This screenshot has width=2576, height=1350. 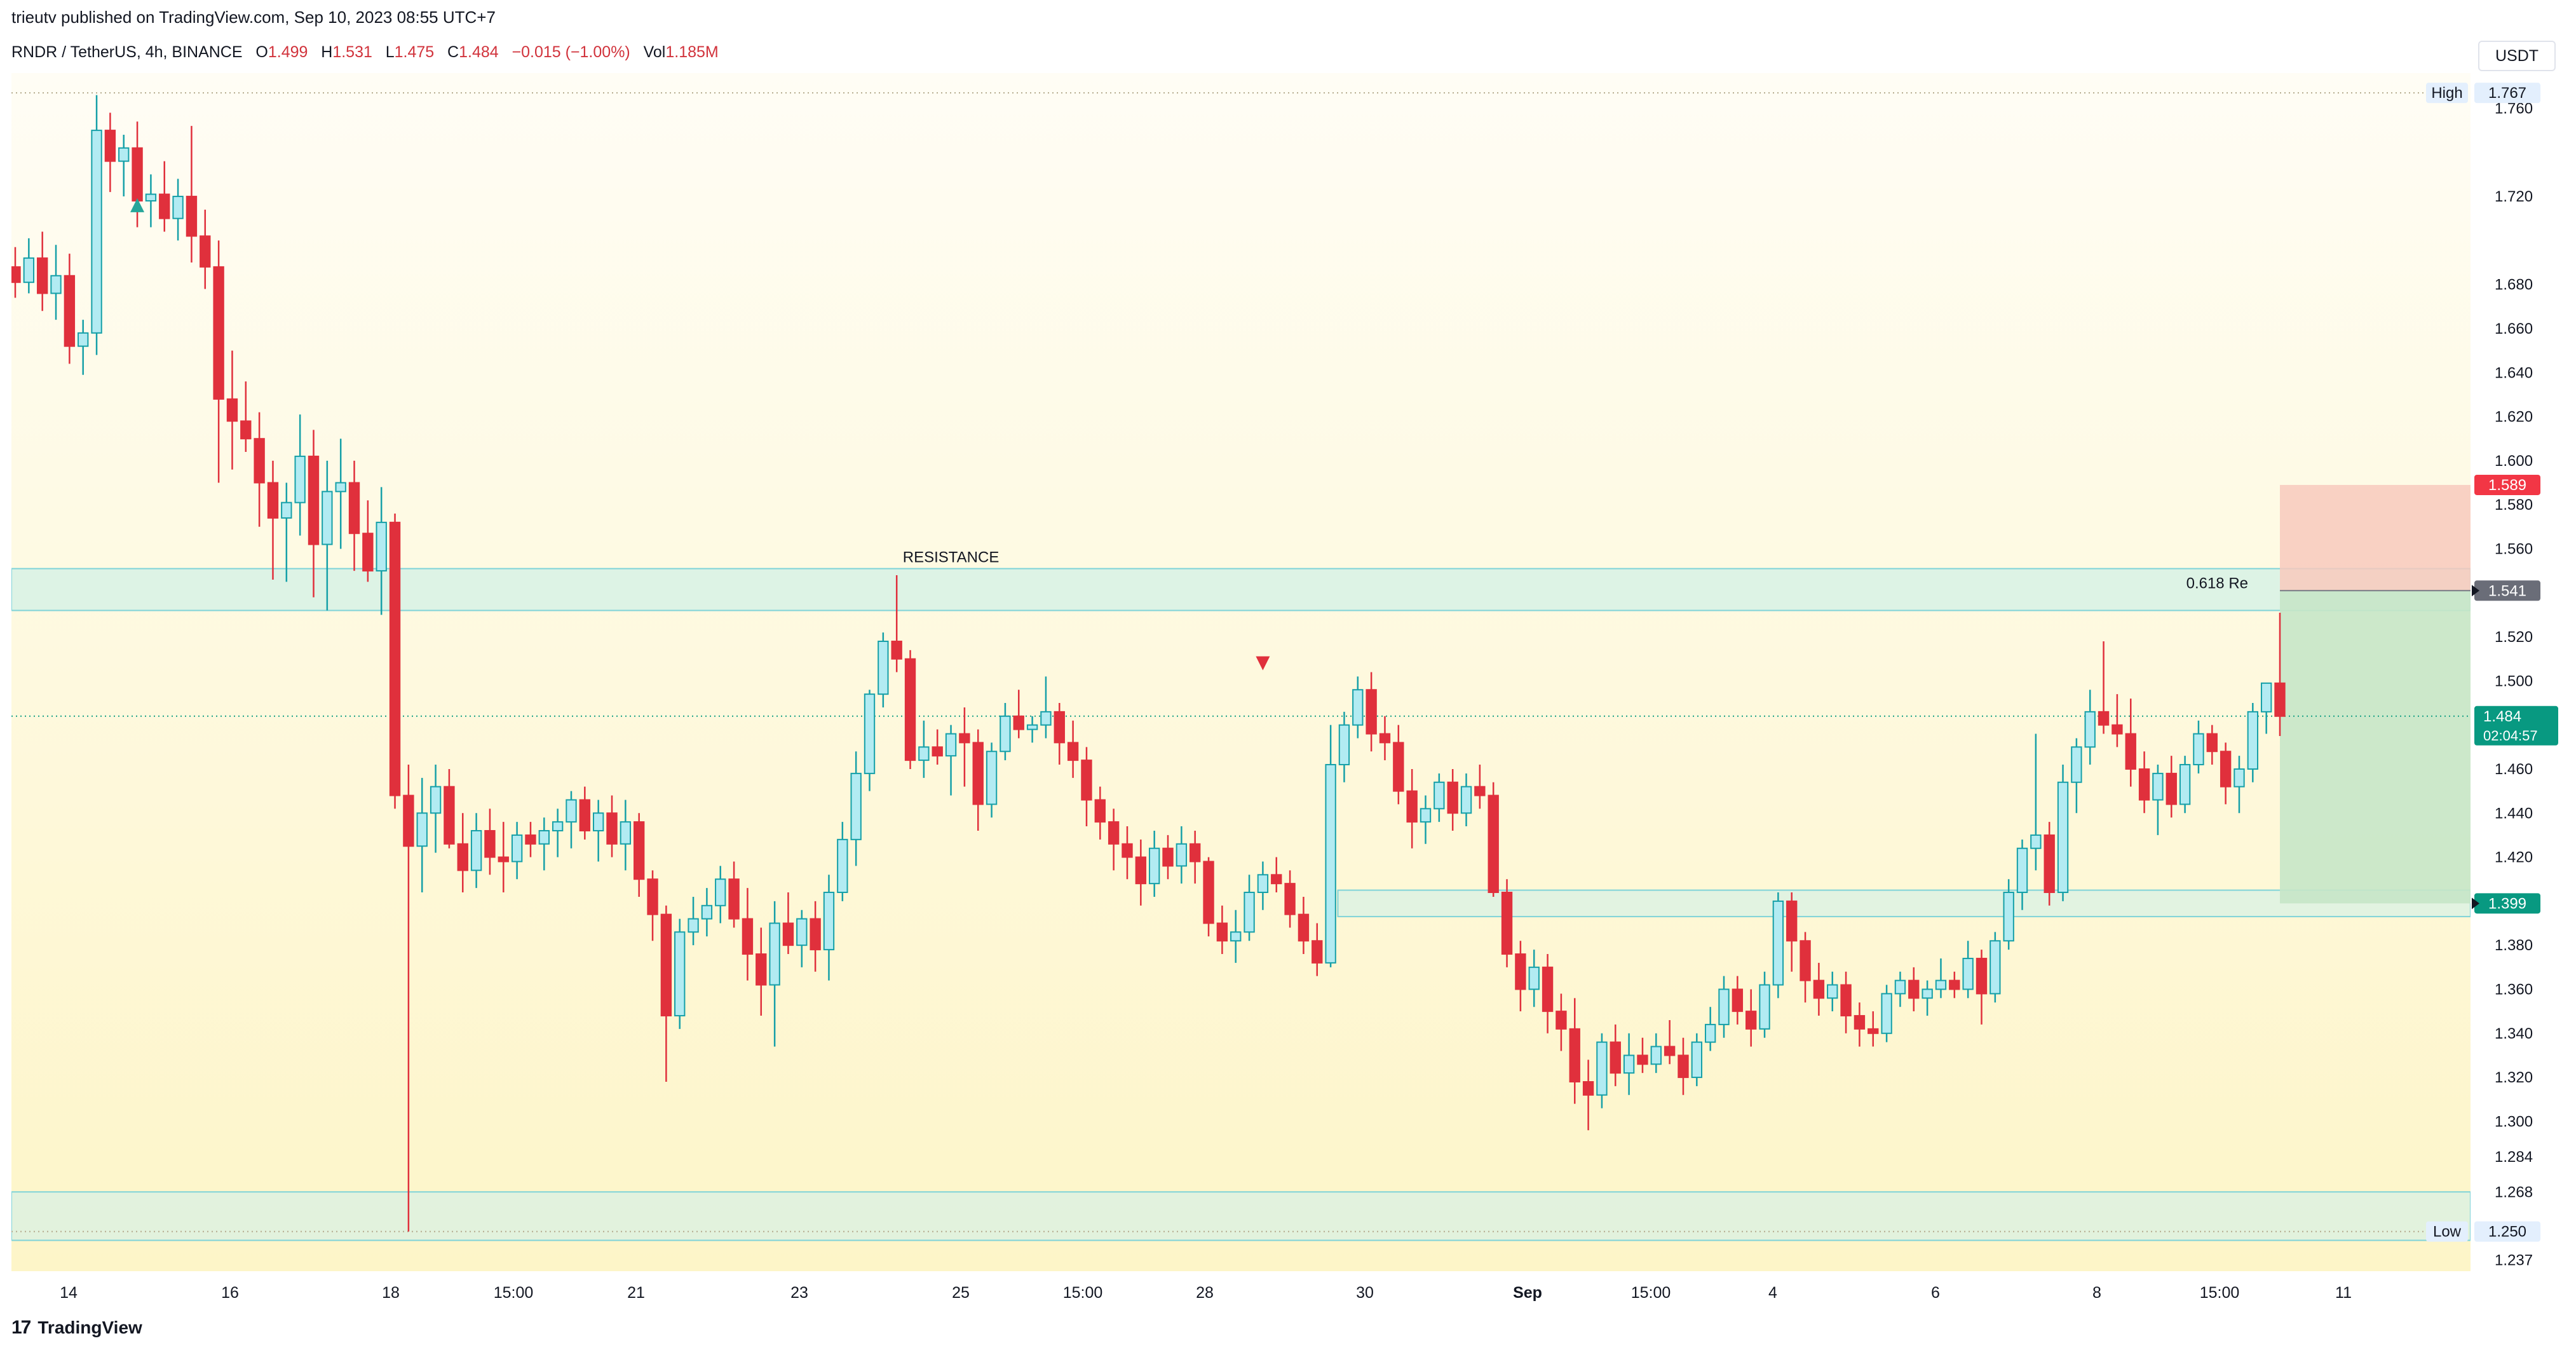 I want to click on entry-price-tag-label: 1.541, so click(x=2507, y=590).